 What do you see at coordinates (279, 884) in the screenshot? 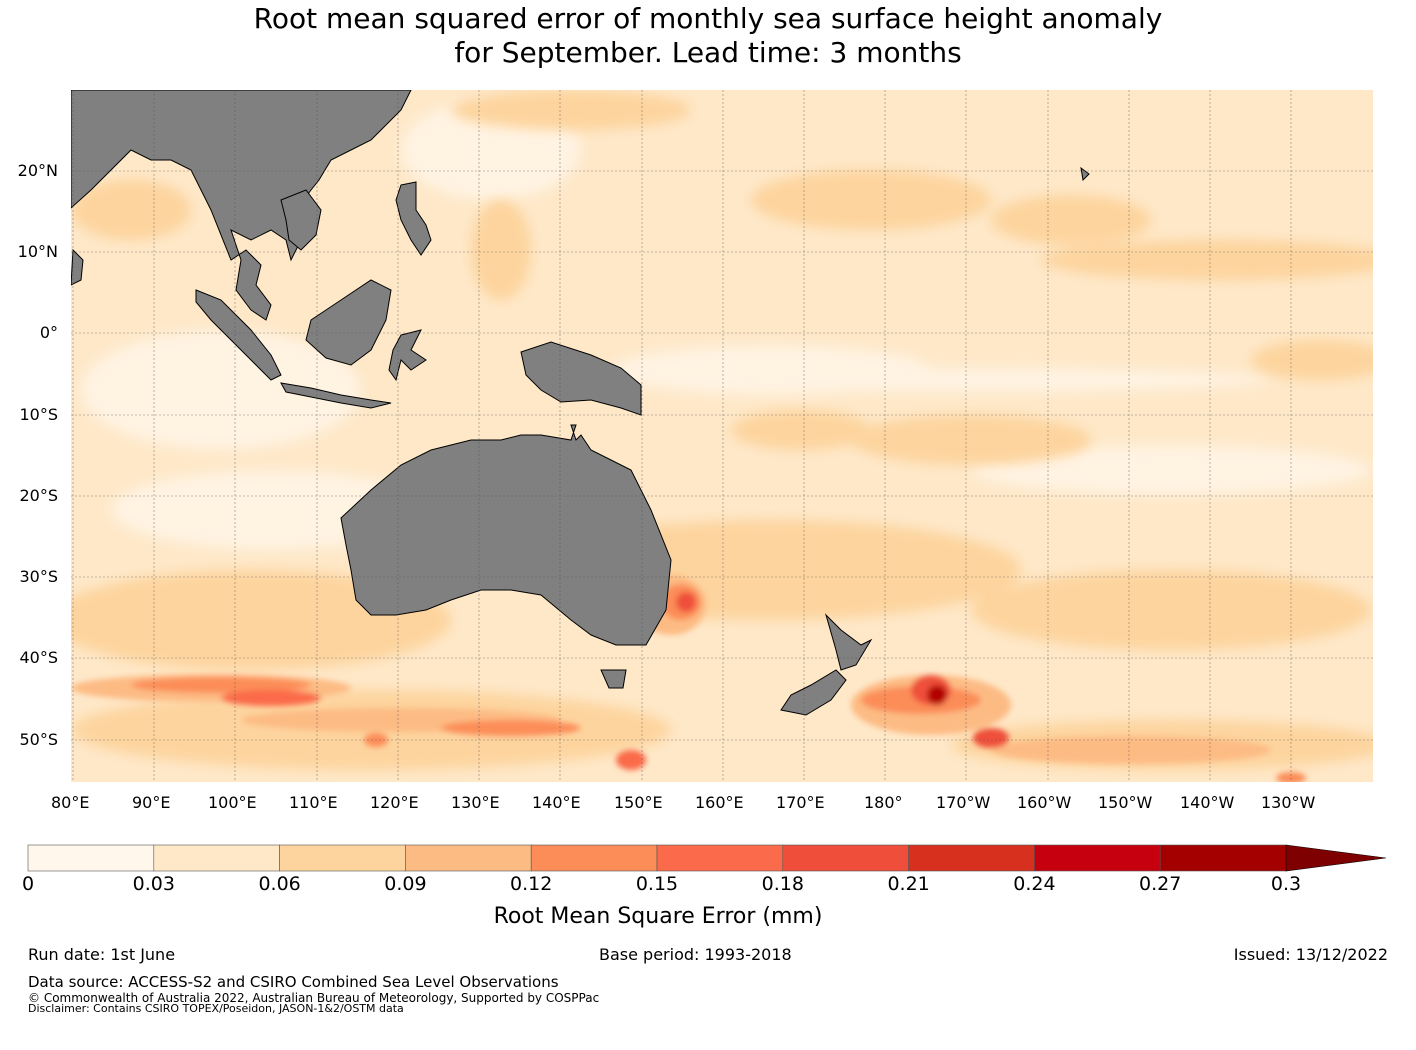
I see `colorbar-tick-label: 0.06` at bounding box center [279, 884].